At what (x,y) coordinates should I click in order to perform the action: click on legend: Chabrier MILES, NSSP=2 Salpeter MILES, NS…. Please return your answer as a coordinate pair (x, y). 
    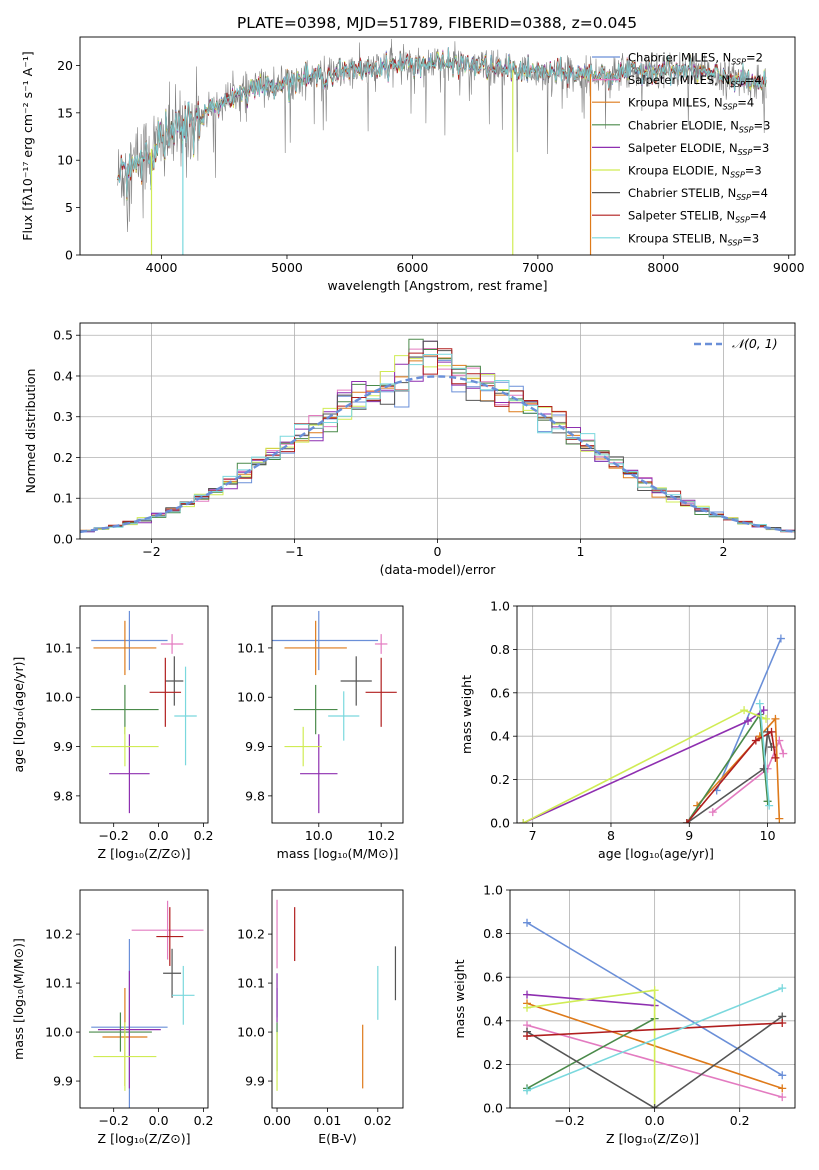
    Looking at the image, I should click on (681, 149).